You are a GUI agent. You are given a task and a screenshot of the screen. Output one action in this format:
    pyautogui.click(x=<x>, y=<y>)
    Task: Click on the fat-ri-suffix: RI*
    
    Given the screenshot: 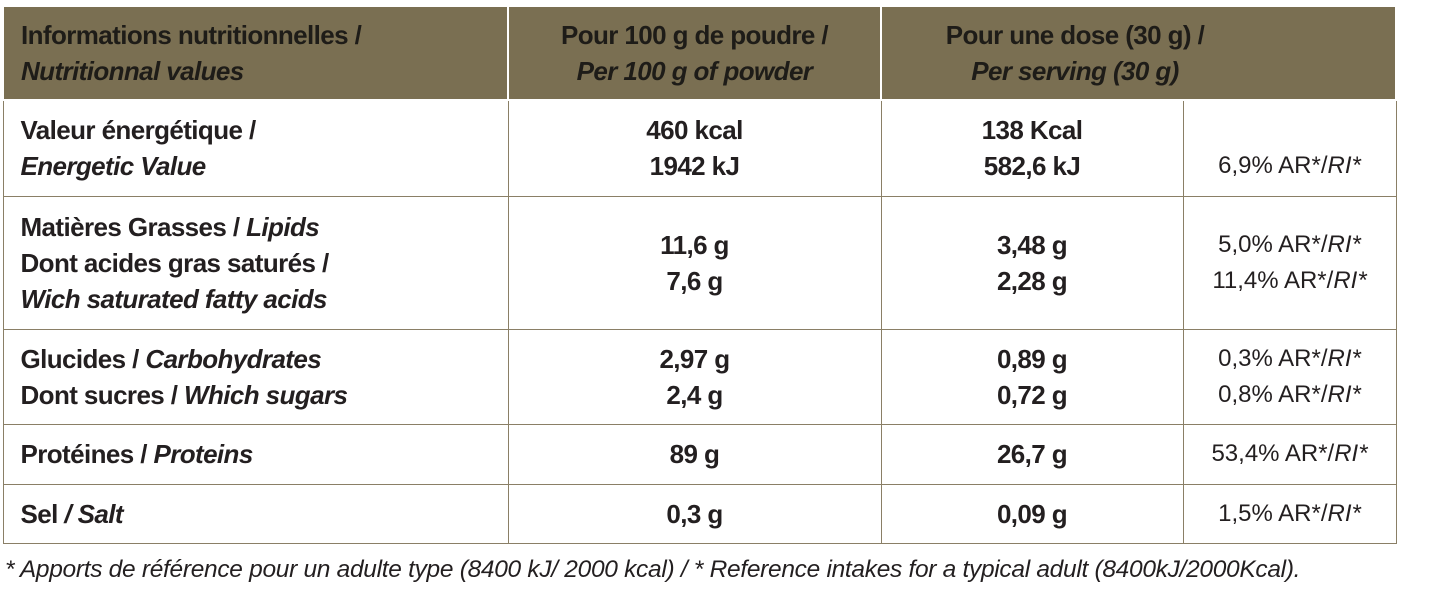 What is the action you would take?
    pyautogui.click(x=1344, y=244)
    